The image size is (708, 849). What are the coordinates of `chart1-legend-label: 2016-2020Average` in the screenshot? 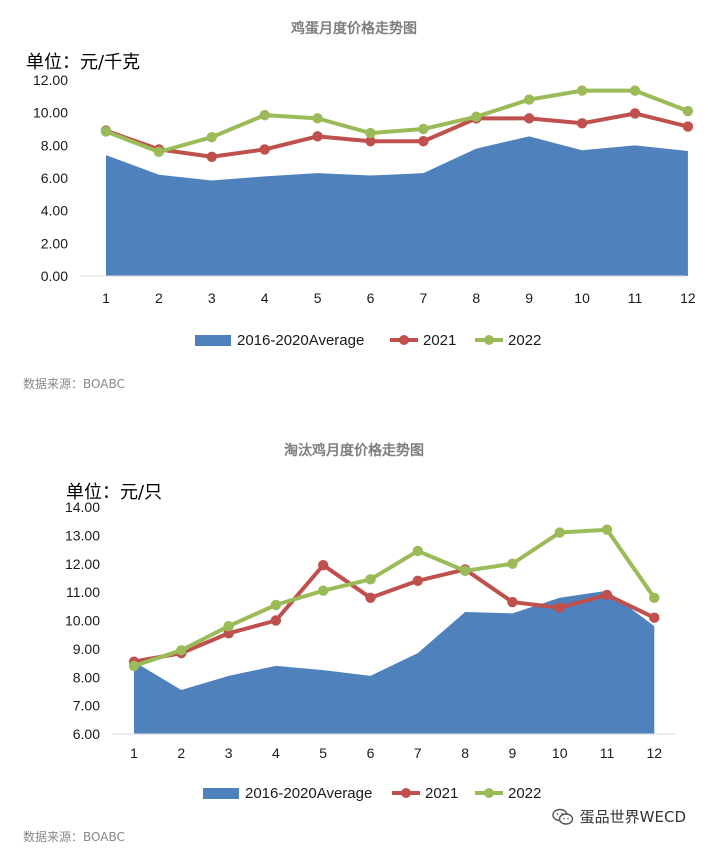 It's located at (300, 340).